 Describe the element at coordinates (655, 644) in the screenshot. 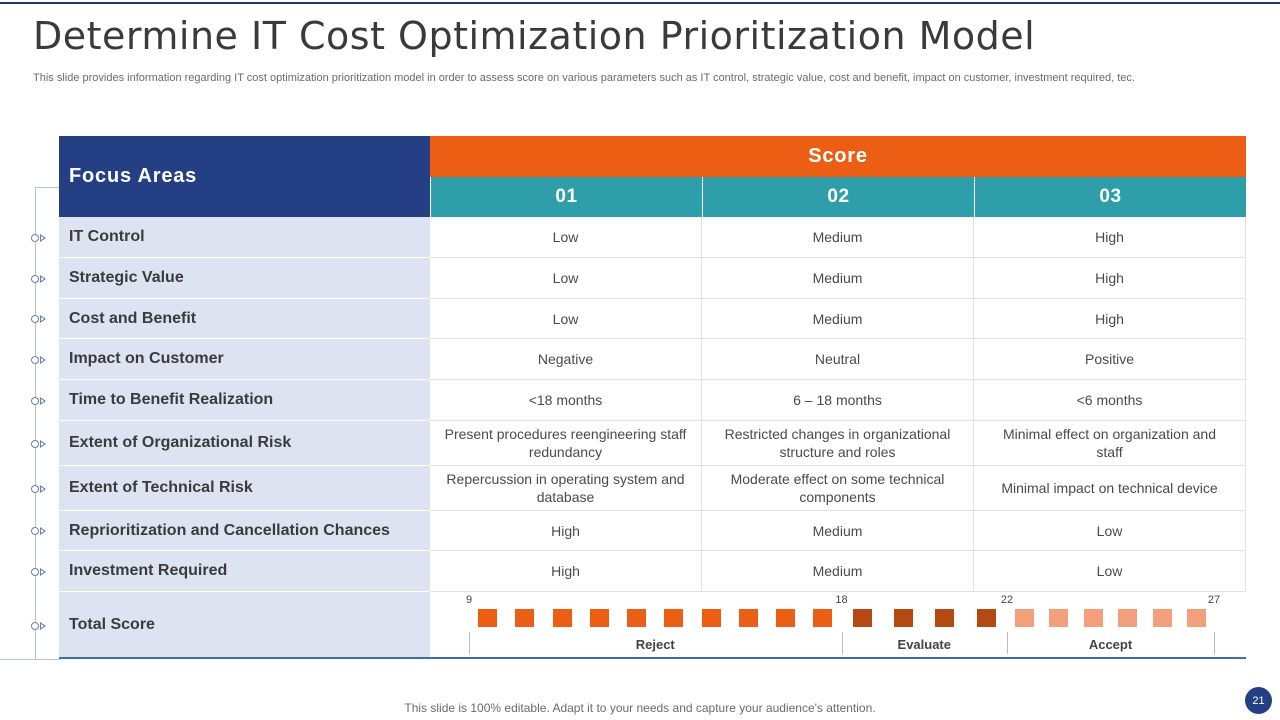

I see `scale-band-label: Reject` at that location.